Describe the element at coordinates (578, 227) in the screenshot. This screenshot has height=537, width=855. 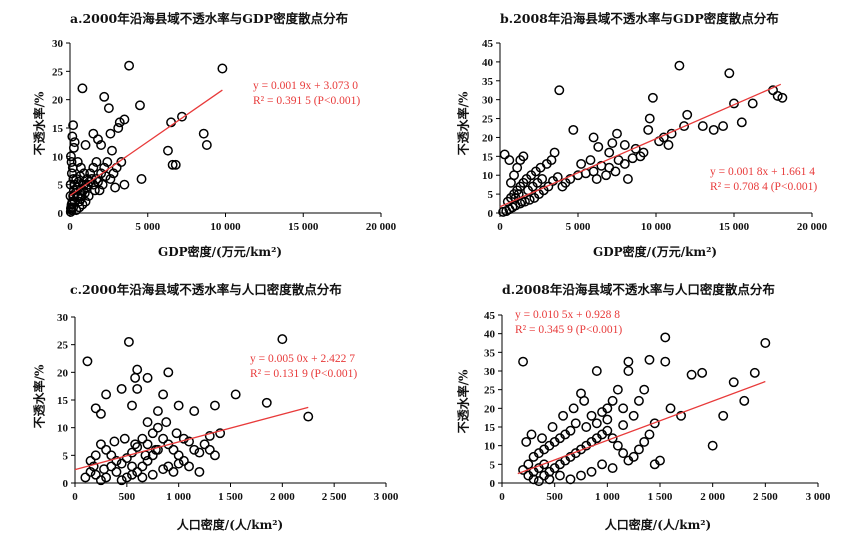
I see `x-tick-label: 5 000` at that location.